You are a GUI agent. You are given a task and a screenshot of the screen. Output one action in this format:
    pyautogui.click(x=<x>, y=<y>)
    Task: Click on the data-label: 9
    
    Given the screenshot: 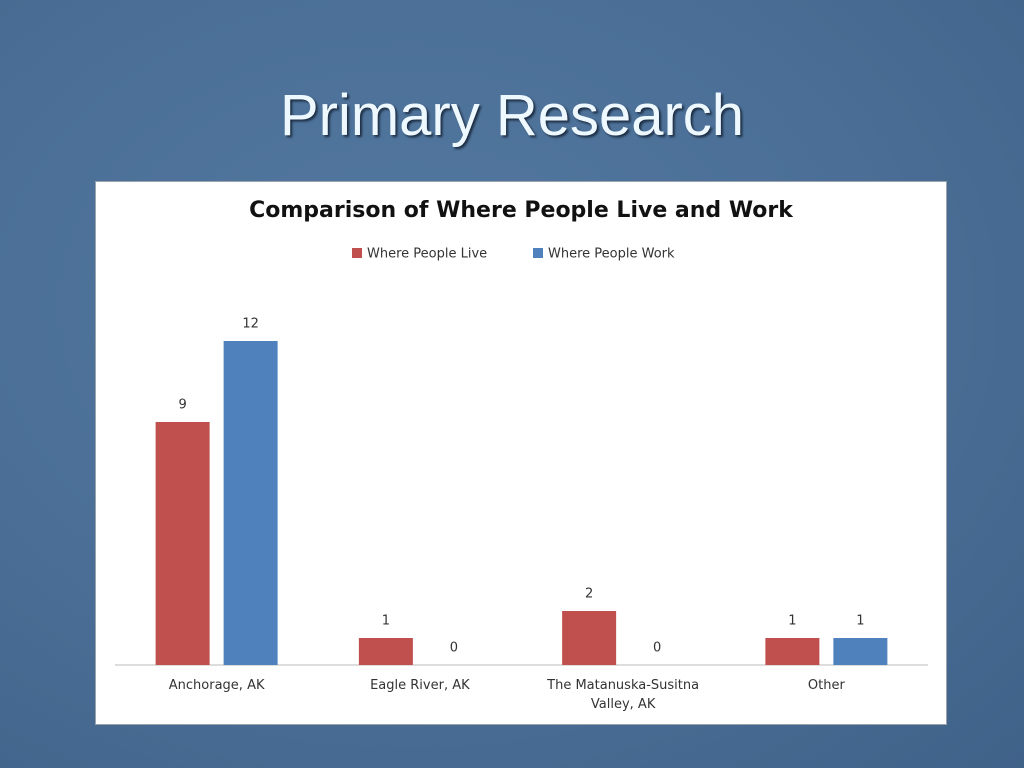 What is the action you would take?
    pyautogui.click(x=182, y=405)
    